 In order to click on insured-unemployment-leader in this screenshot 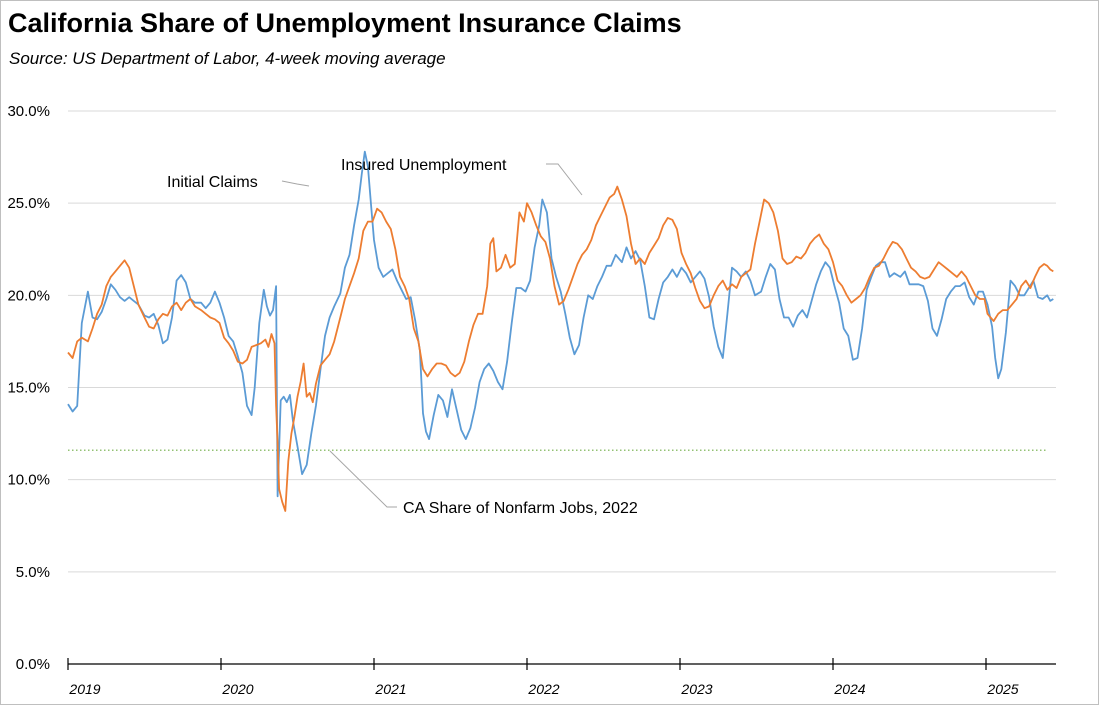, I will do `click(564, 179)`.